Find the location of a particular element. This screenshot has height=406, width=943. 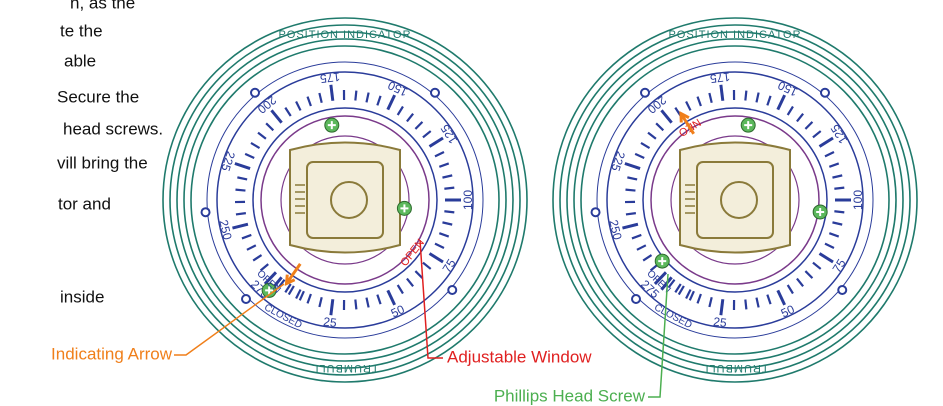

scale-label: 100 is located at coordinates (468, 200).